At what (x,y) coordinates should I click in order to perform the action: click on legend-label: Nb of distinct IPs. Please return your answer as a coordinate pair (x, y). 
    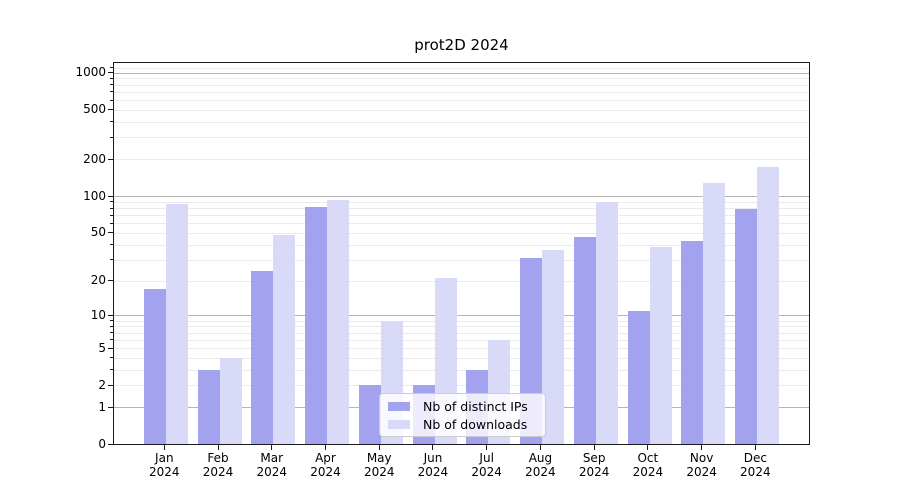
    Looking at the image, I should click on (475, 406).